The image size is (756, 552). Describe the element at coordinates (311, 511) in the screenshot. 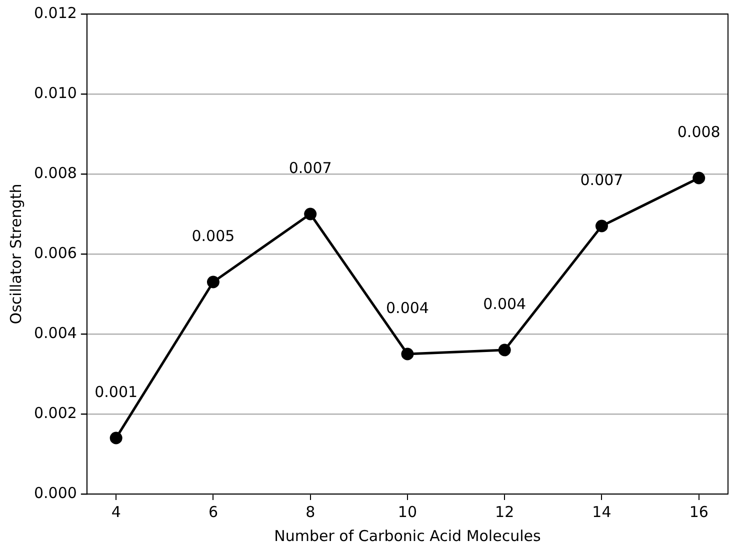

I see `x-tick-label: 8` at that location.